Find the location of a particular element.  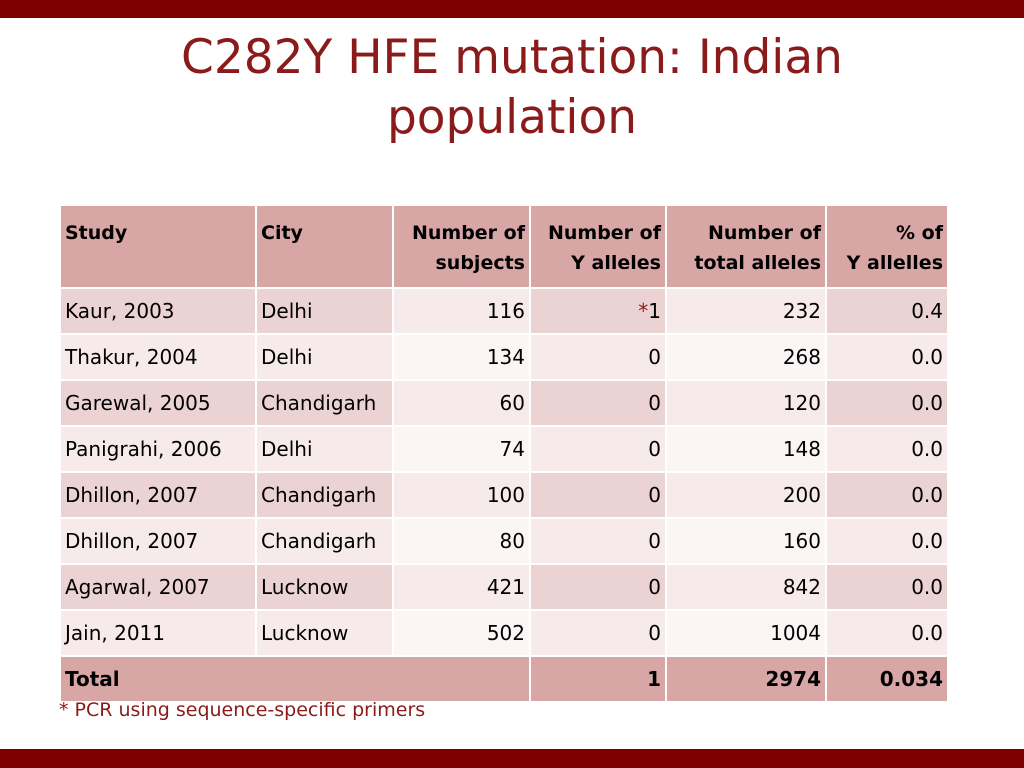

title-line-2: population is located at coordinates (512, 117).